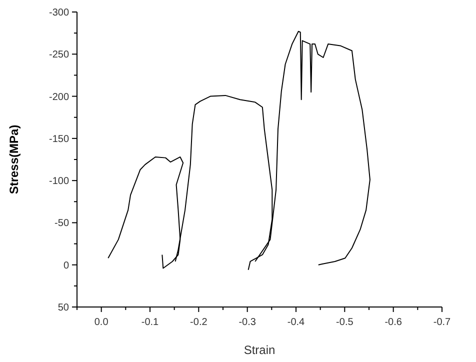 Image resolution: width=476 pixels, height=362 pixels. What do you see at coordinates (296, 322) in the screenshot?
I see `x-tick-label: -0.4` at bounding box center [296, 322].